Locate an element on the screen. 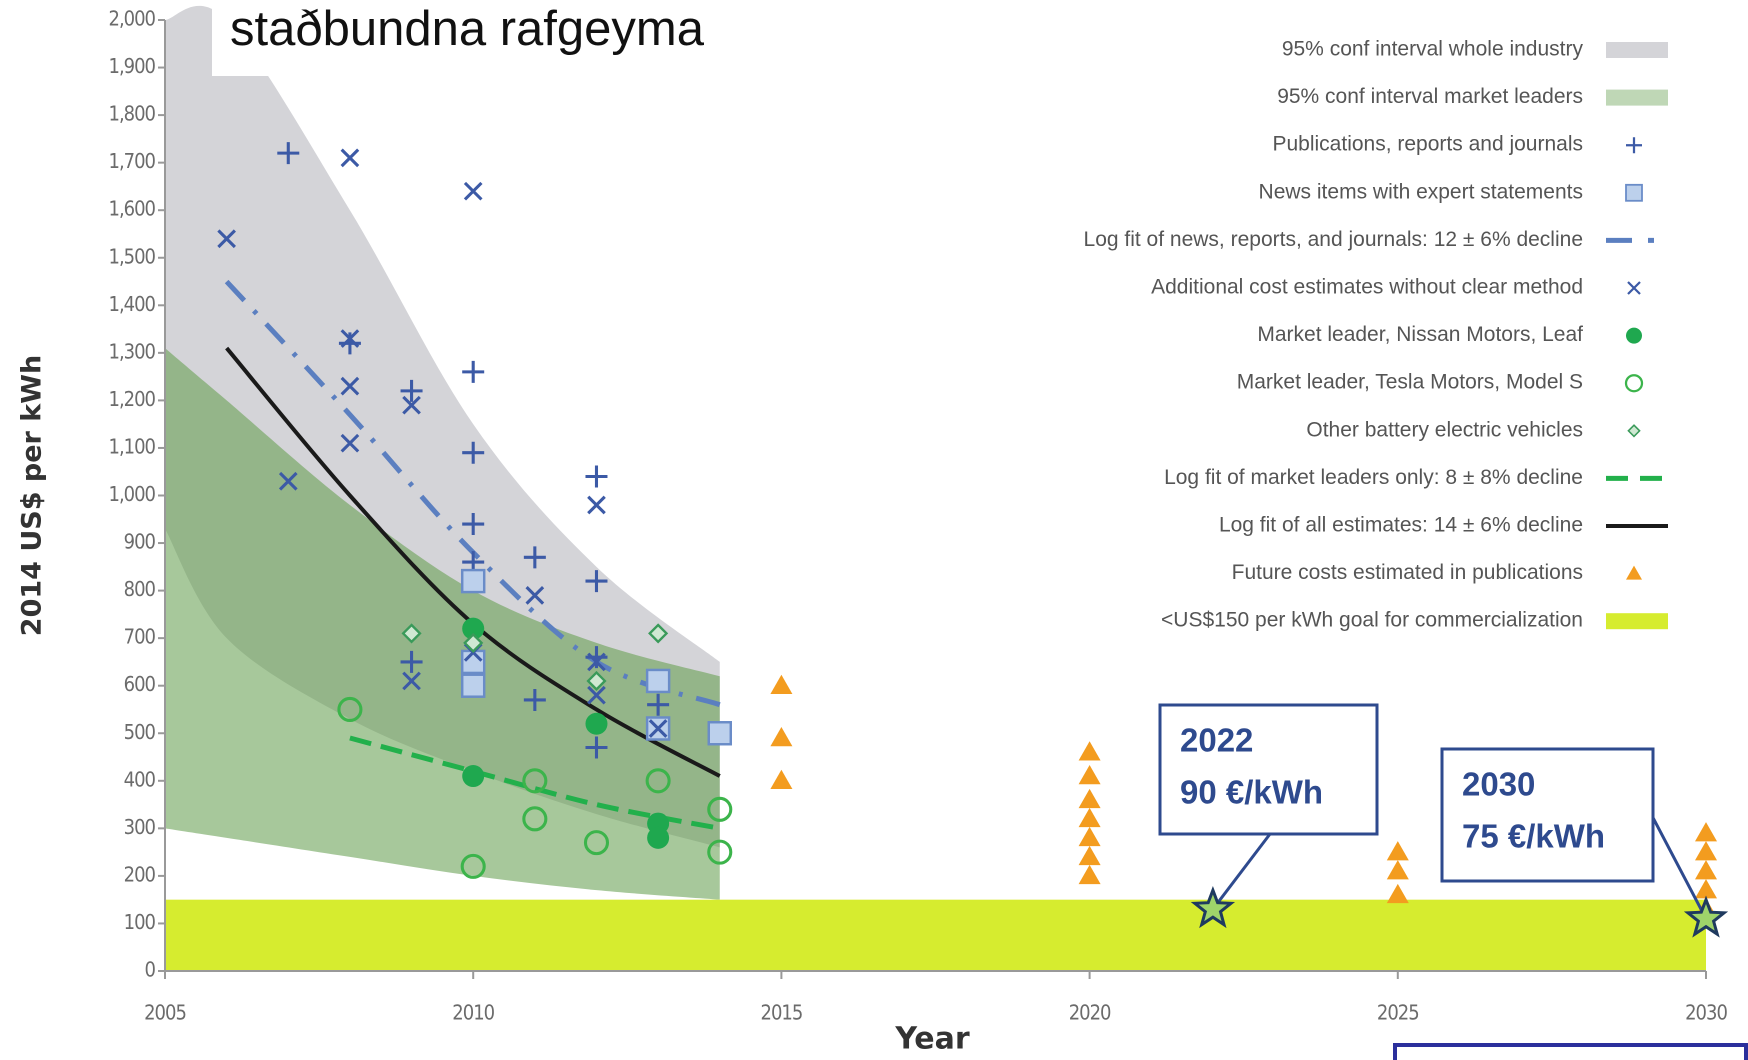 The width and height of the screenshot is (1748, 1060). y-tick-label: 900 is located at coordinates (140, 542).